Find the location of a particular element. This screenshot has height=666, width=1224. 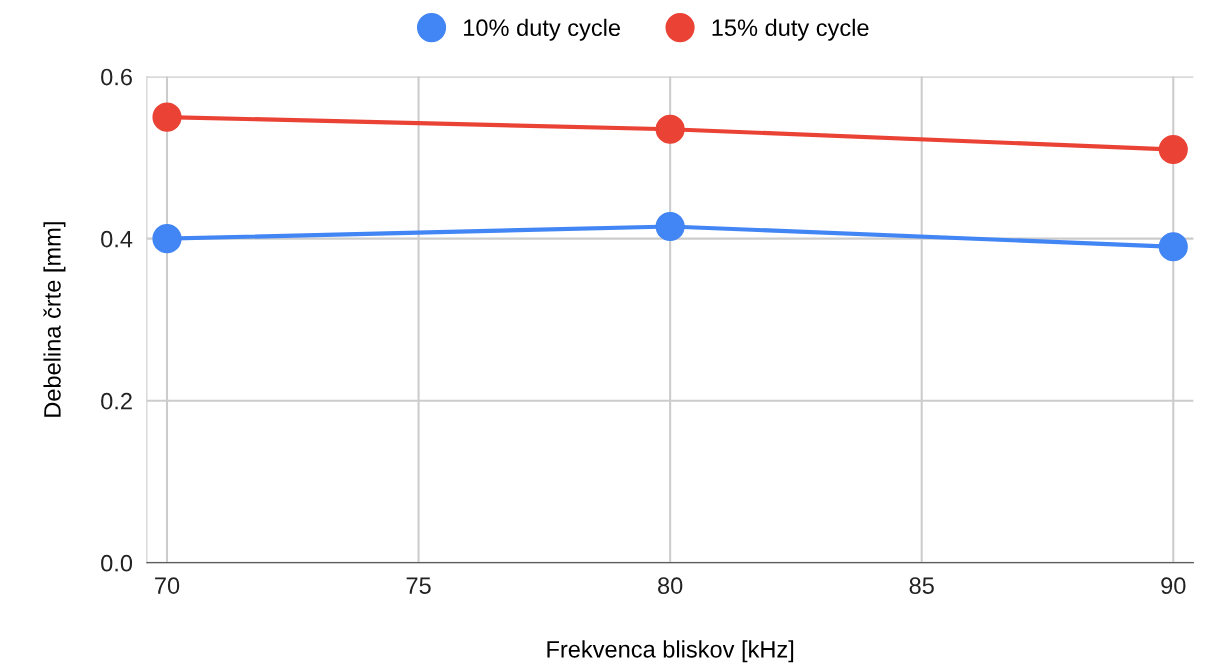

y-tick-label: 0.6 is located at coordinates (116, 77).